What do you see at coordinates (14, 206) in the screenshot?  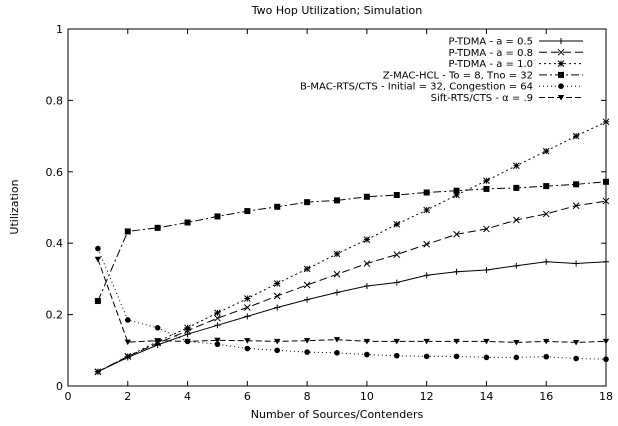 I see `y-axis-label: Utilization` at bounding box center [14, 206].